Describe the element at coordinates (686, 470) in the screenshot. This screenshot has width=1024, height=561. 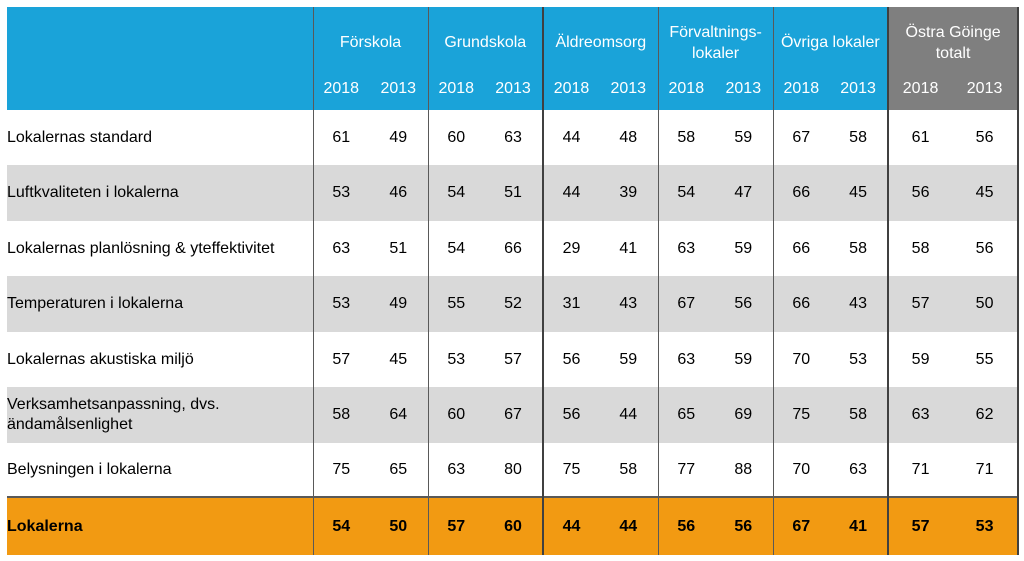
I see `value-cell: 77` at that location.